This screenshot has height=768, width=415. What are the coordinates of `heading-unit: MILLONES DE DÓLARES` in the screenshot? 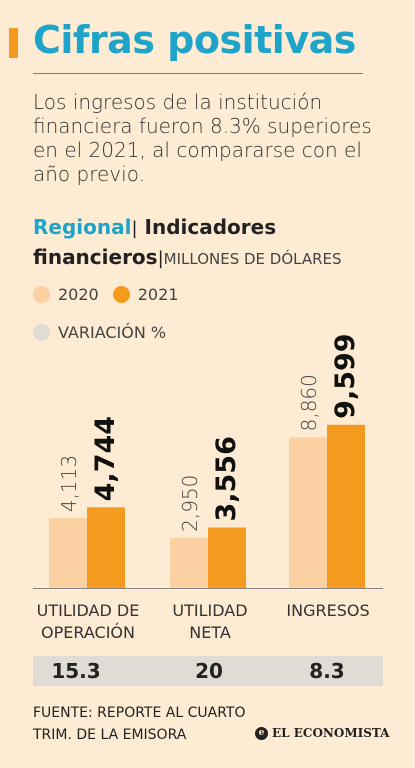 It's located at (252, 259).